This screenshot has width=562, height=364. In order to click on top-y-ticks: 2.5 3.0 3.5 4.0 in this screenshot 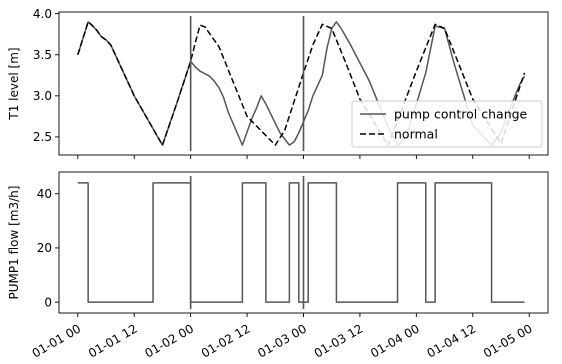, I will do `click(46, 75)`.